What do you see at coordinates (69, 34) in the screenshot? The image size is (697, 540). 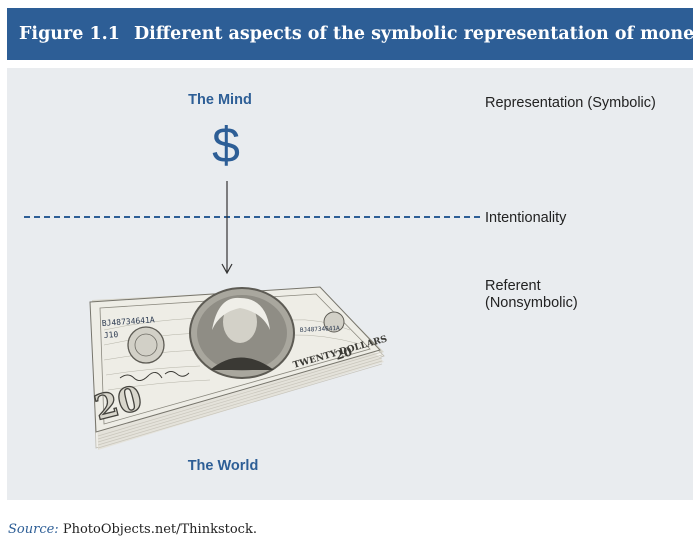 I see `figure-number: Figure 1.1` at bounding box center [69, 34].